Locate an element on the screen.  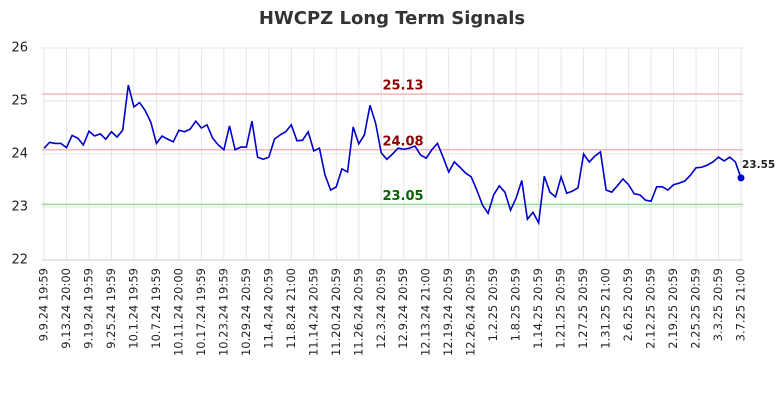
x-tick-label: 11.20.24 20:59 is located at coordinates (336, 312).